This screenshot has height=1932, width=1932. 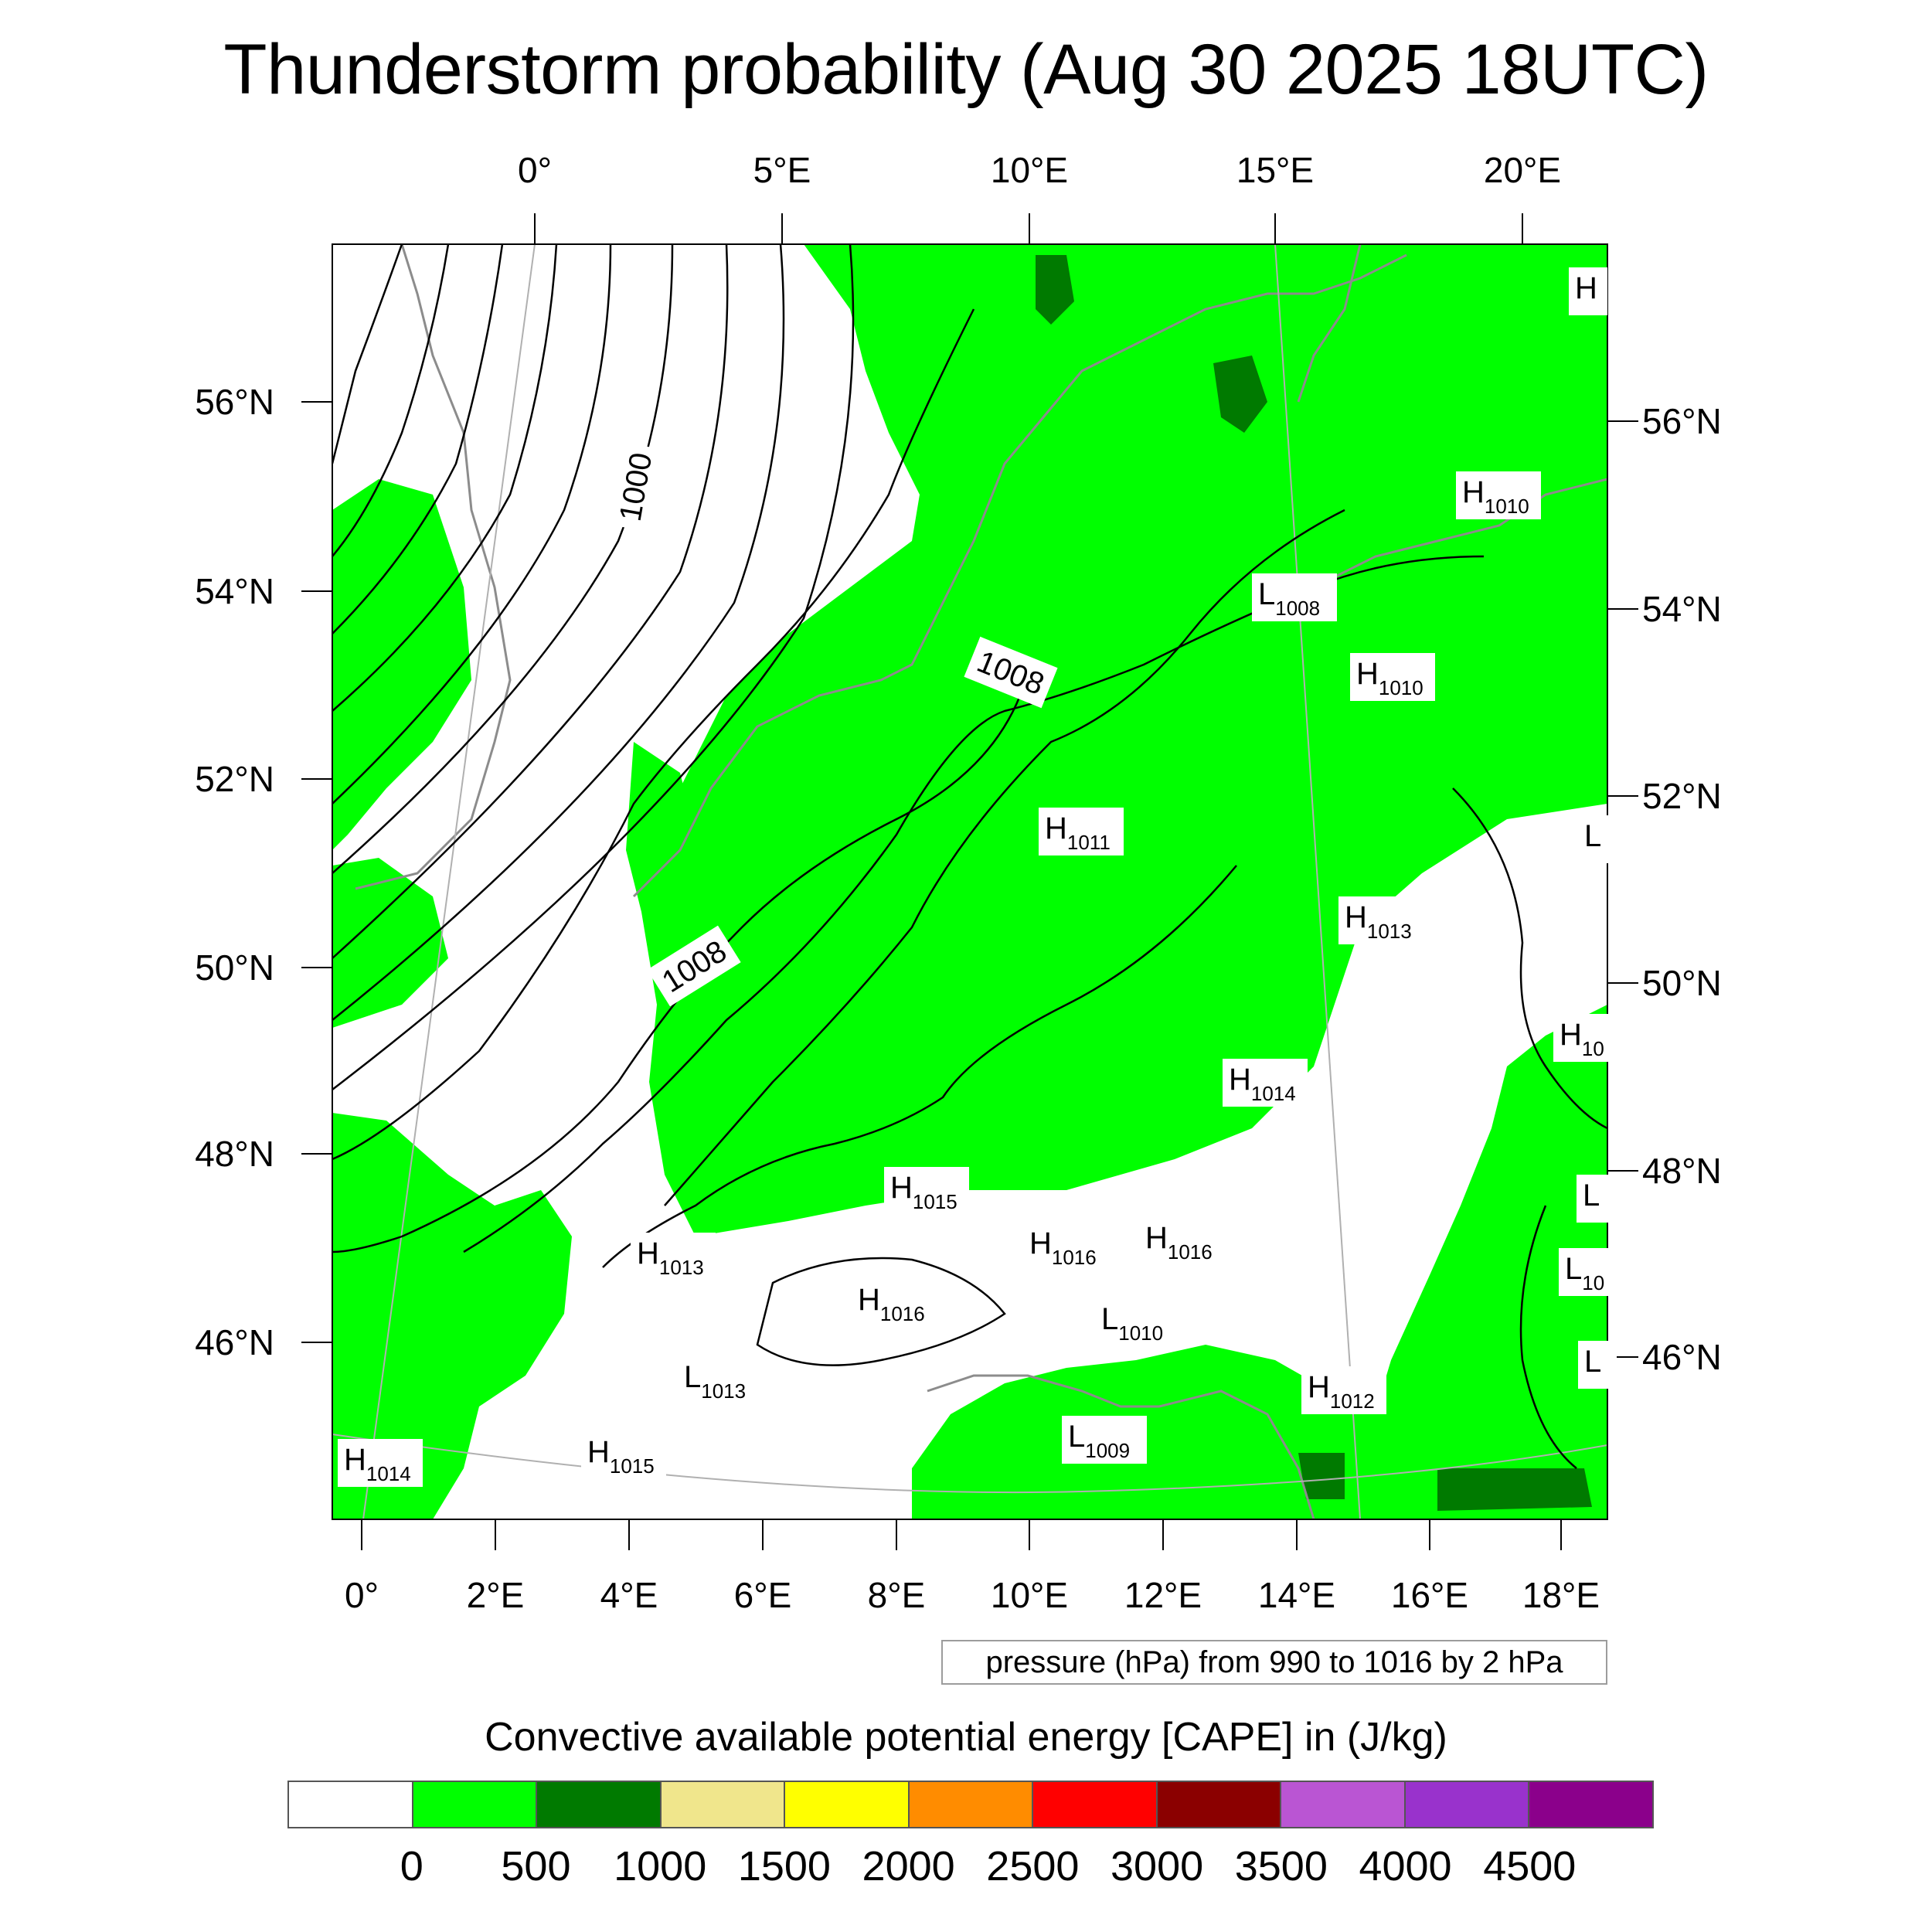 What do you see at coordinates (1029, 170) in the screenshot?
I see `top-lon-label: 10°E` at bounding box center [1029, 170].